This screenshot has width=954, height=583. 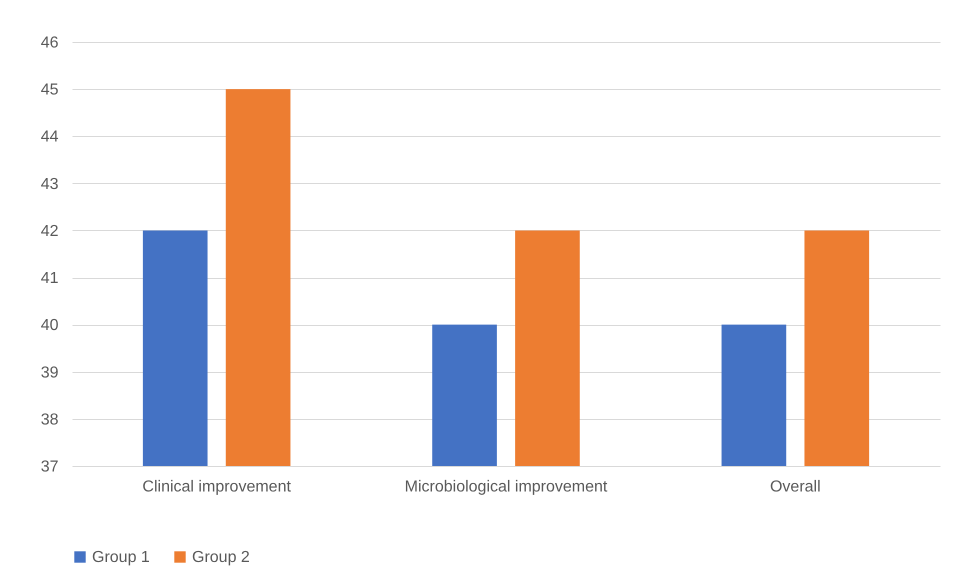 What do you see at coordinates (221, 557) in the screenshot?
I see `legend-label: Group 2` at bounding box center [221, 557].